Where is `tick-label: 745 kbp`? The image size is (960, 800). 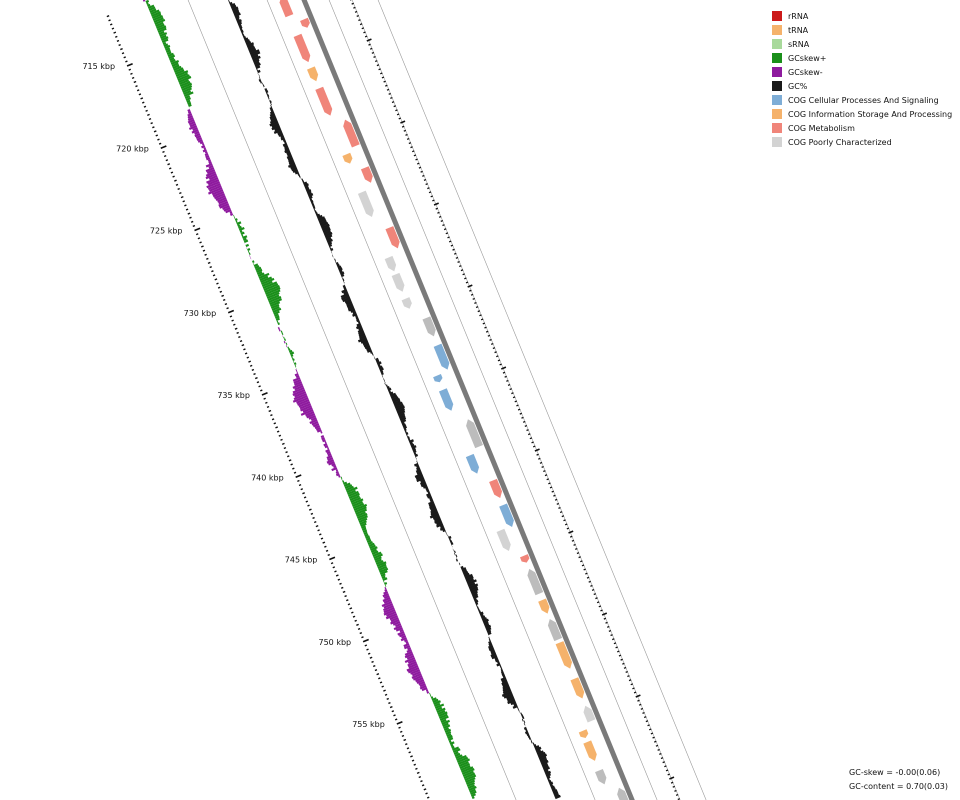 tick-label: 745 kbp is located at coordinates (301, 560).